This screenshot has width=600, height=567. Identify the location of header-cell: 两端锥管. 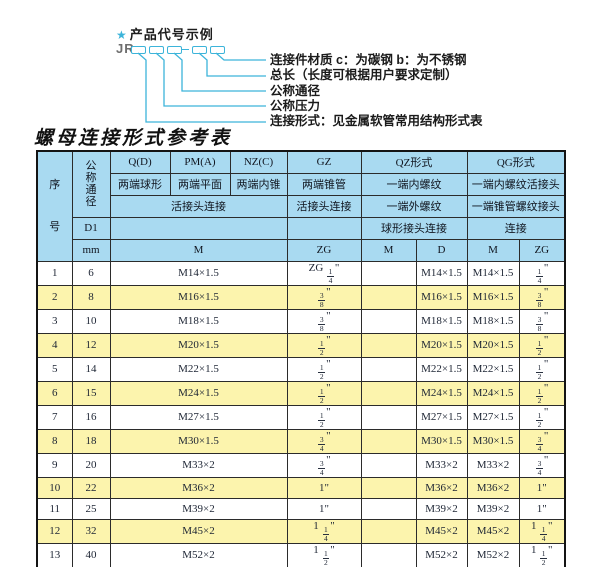
(324, 184).